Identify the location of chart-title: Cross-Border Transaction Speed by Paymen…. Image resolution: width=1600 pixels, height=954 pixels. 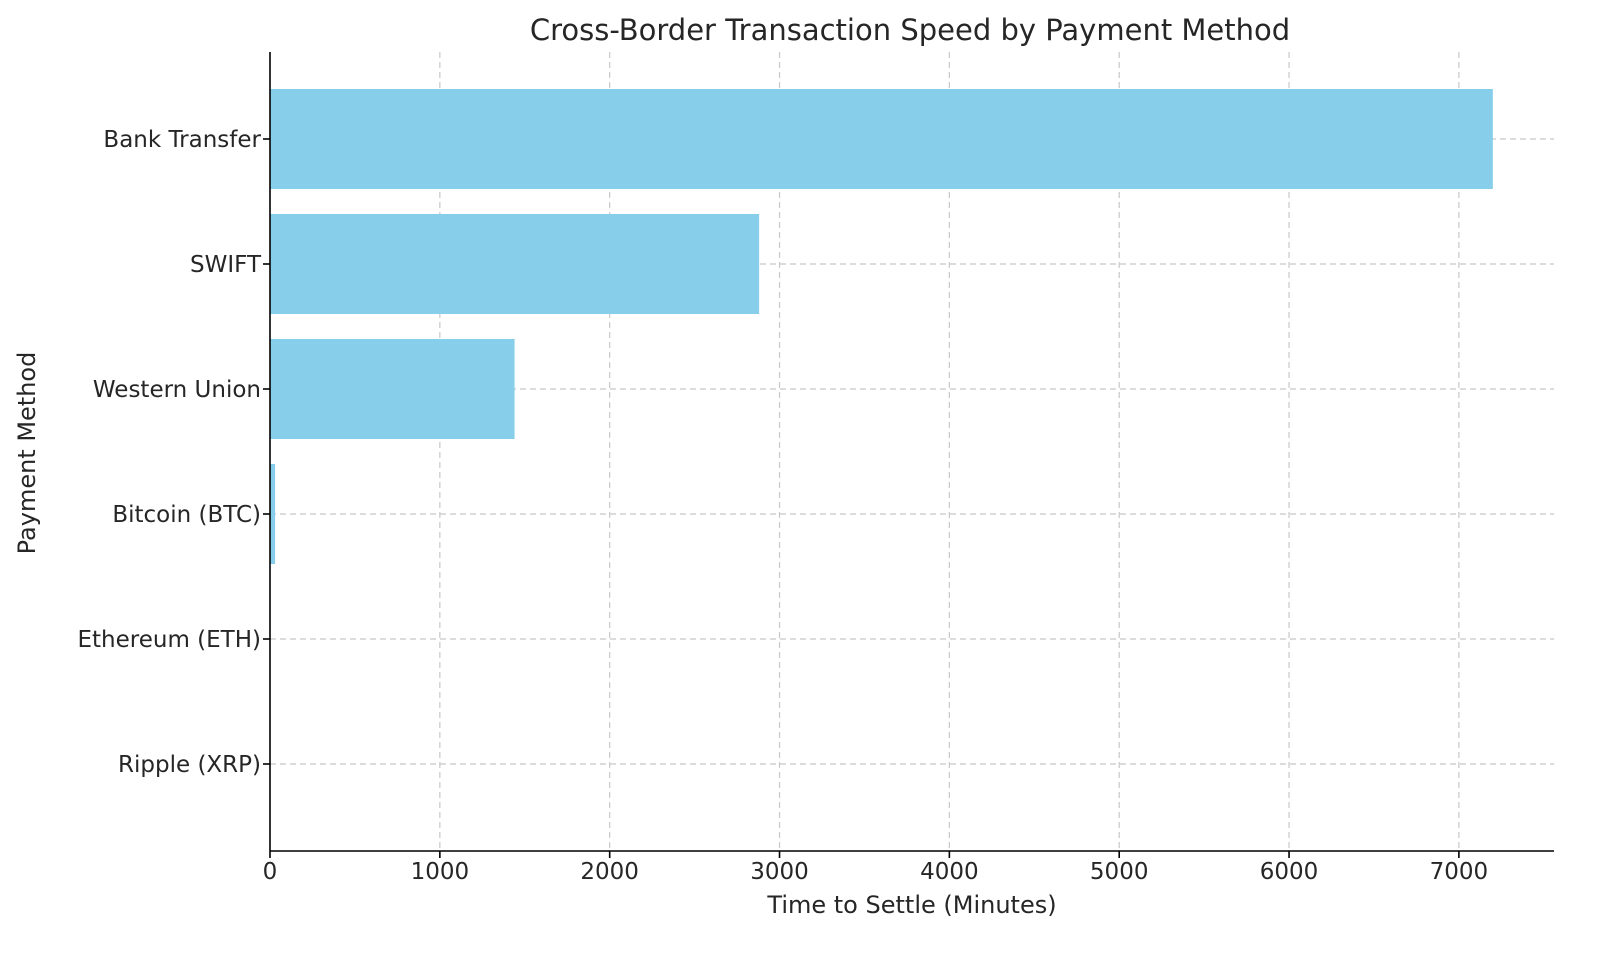
(910, 30).